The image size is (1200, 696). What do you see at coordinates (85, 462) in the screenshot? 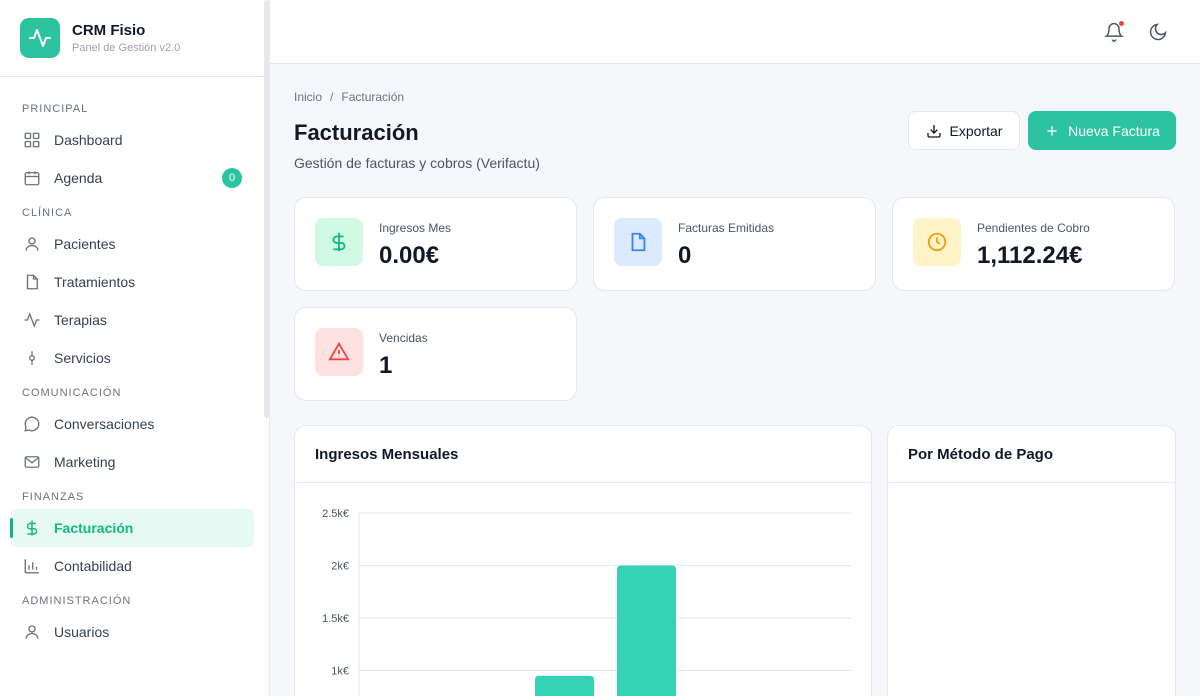
I see `sidebar-item-label: Marketing` at bounding box center [85, 462].